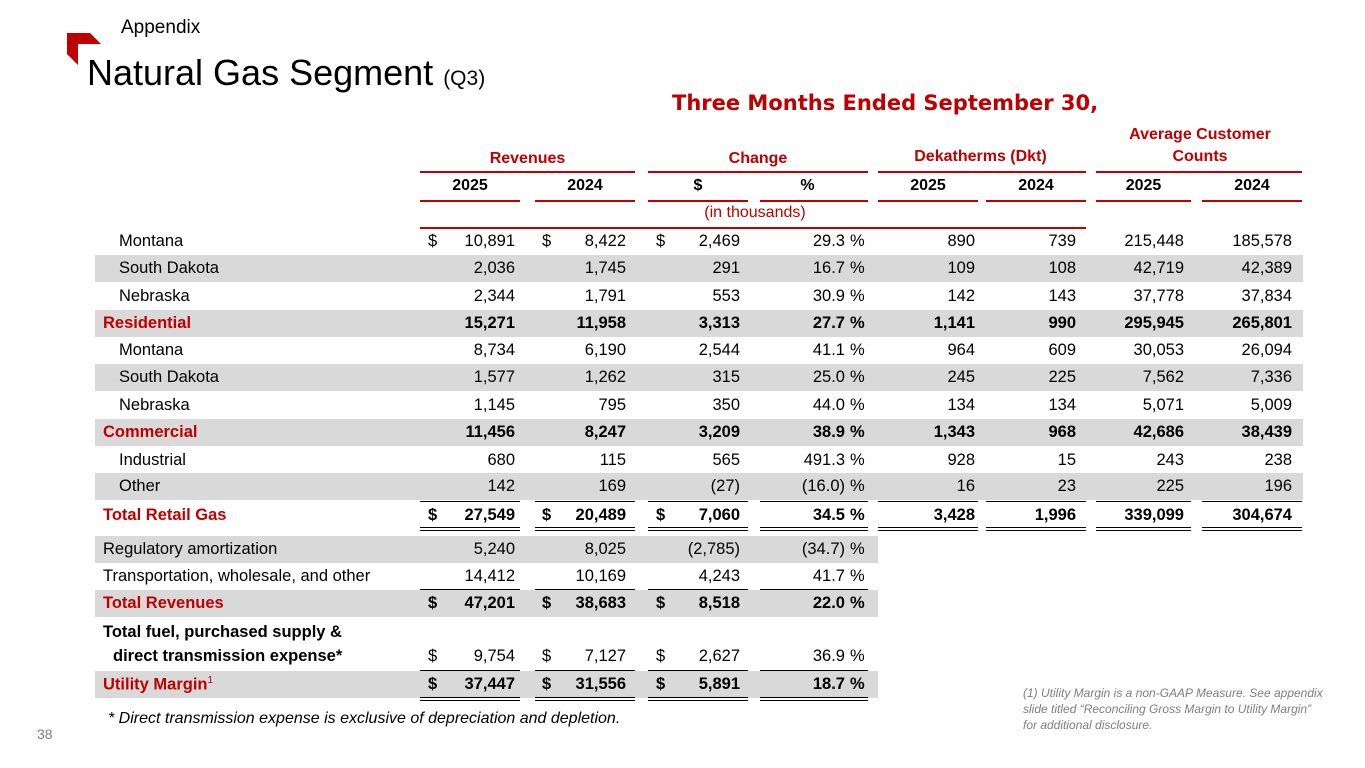  Describe the element at coordinates (489, 684) in the screenshot. I see `rev-2025-cell: 37,447` at that location.